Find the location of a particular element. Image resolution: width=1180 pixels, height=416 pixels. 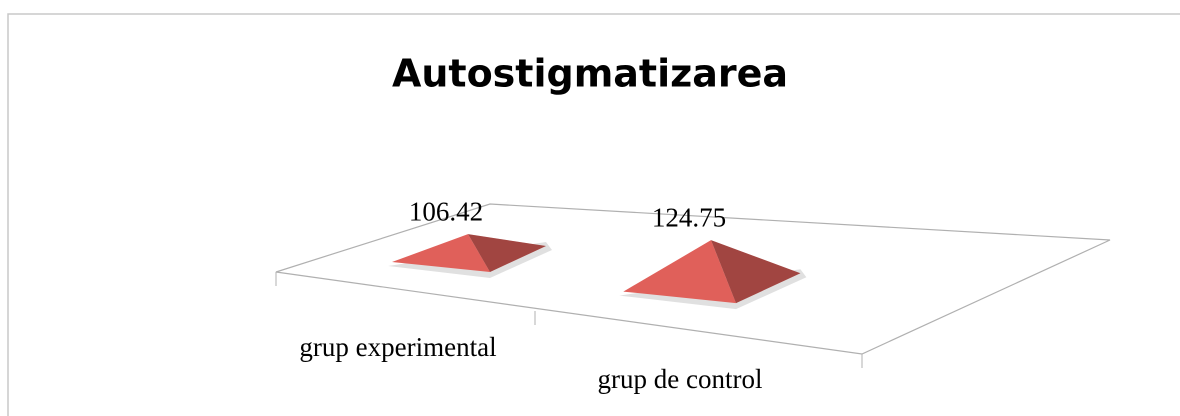

x-tick-label: grup de control is located at coordinates (680, 379).